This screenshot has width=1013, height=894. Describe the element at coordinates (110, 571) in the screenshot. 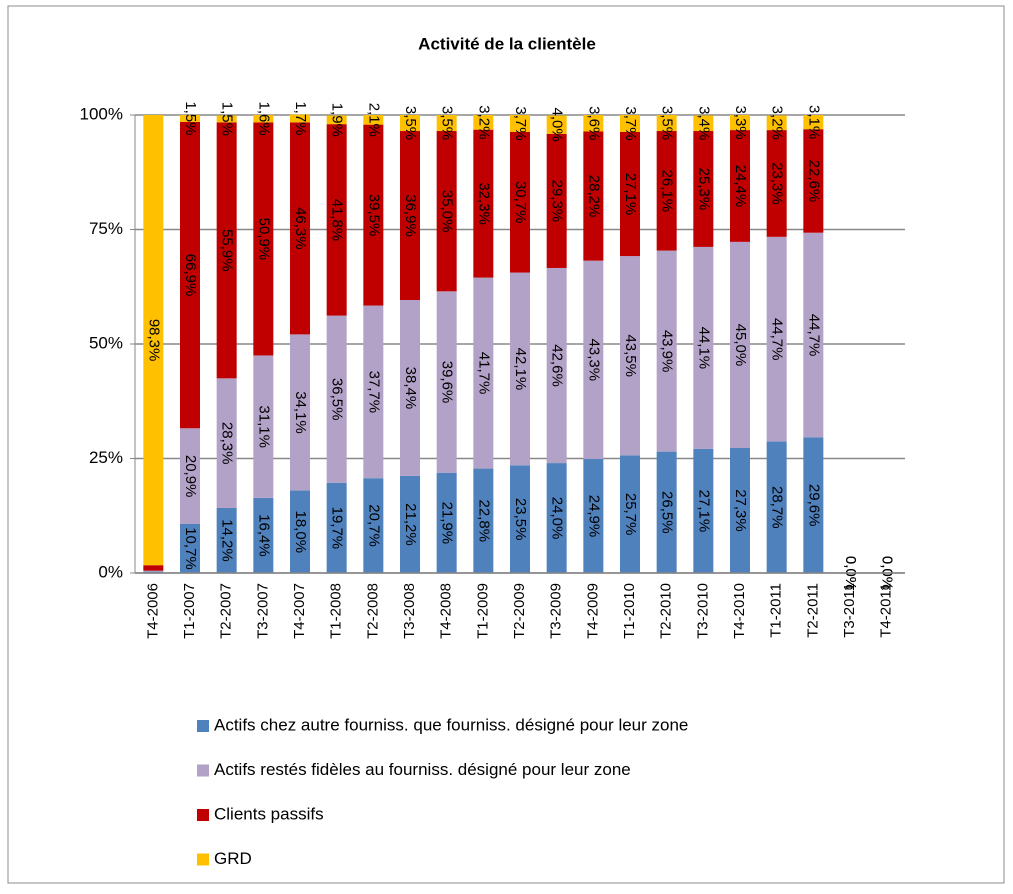

I see `y-tick-label: 0%` at that location.